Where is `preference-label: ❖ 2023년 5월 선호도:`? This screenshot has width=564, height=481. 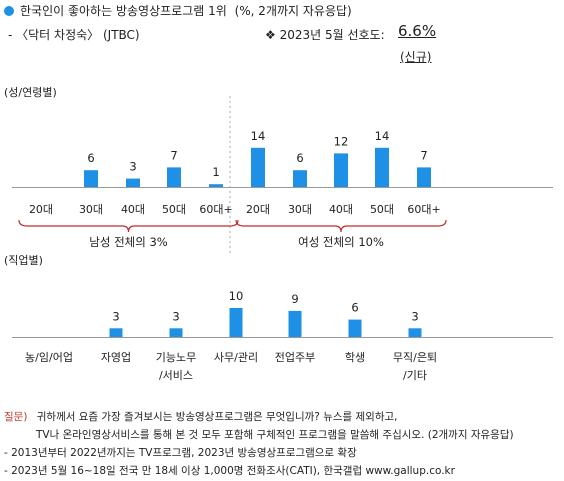
preference-label: ❖ 2023년 5월 선호도: is located at coordinates (325, 35).